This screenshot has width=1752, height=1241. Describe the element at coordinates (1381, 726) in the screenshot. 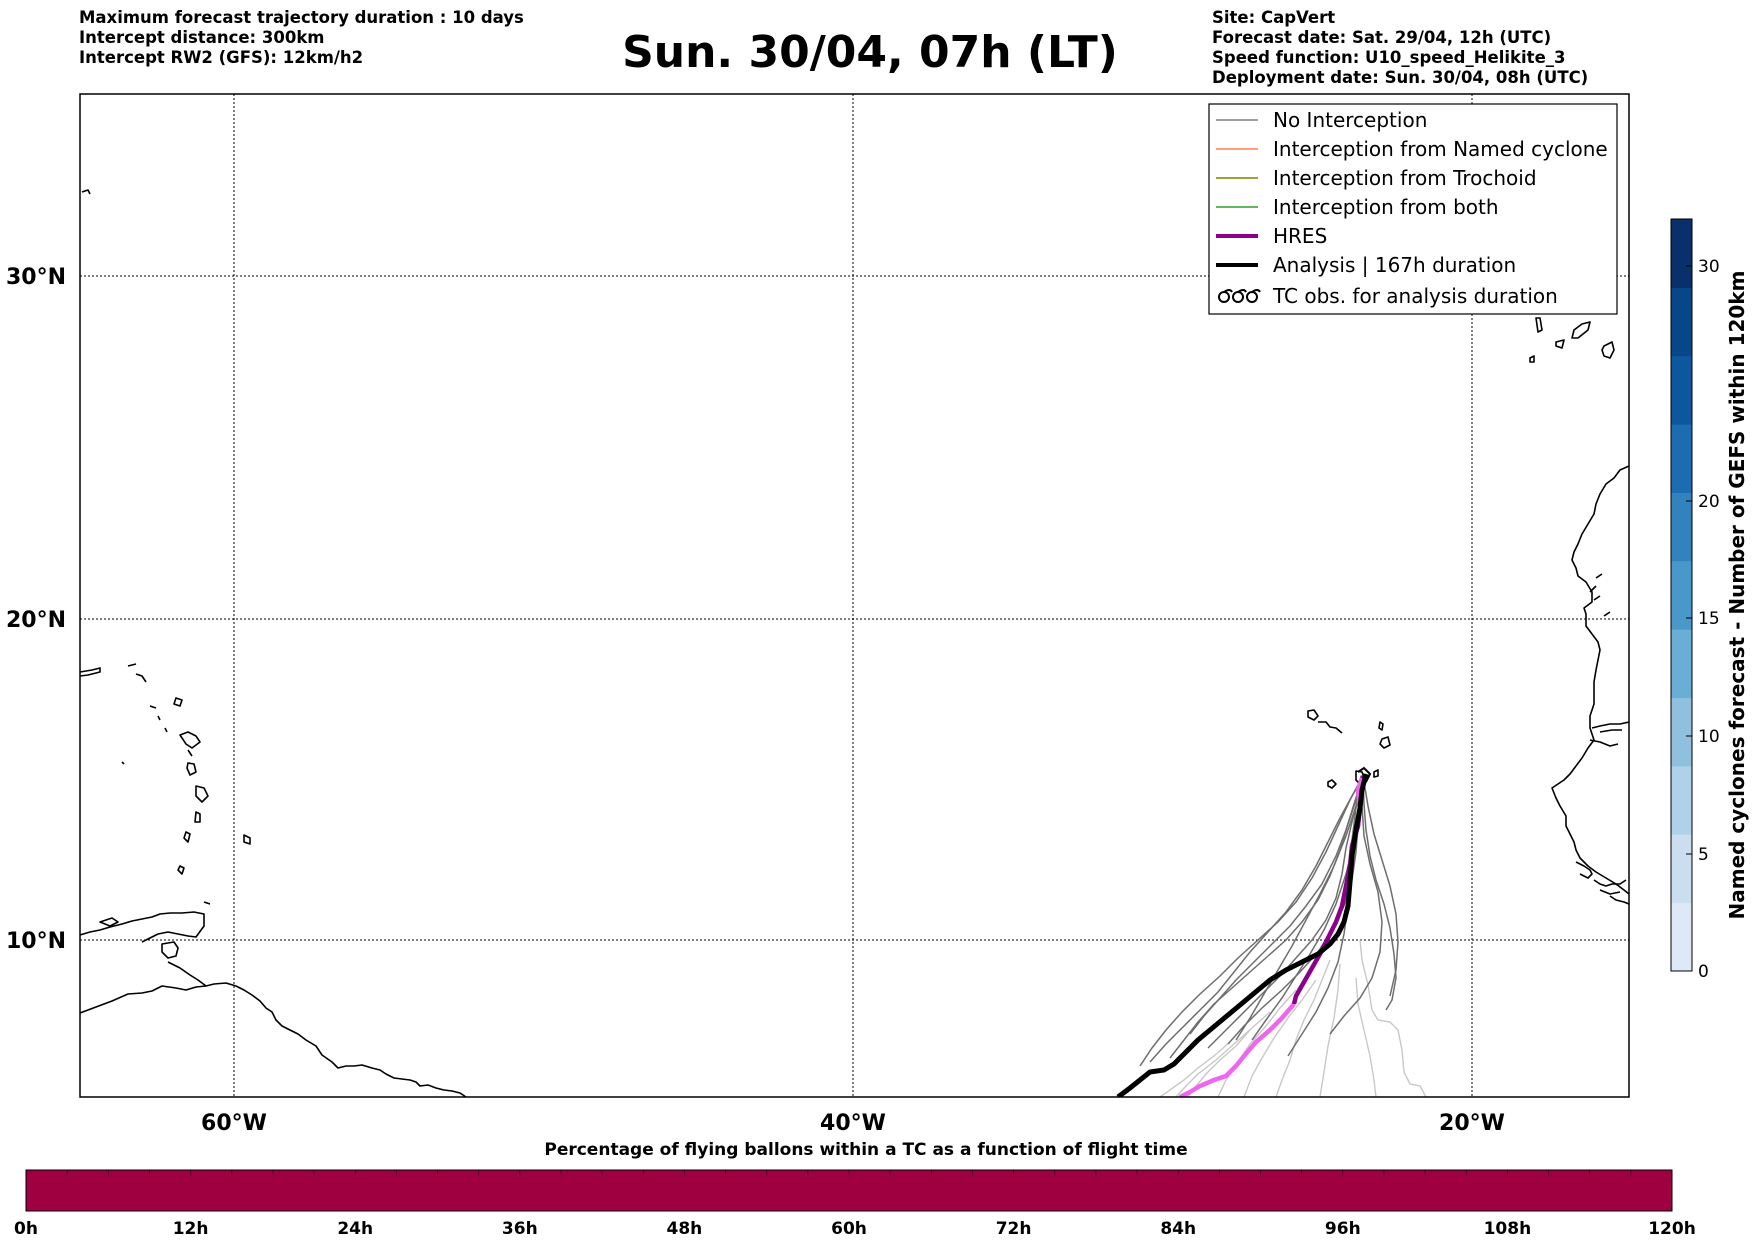

I see `coast-cabo-verde-maio` at that location.